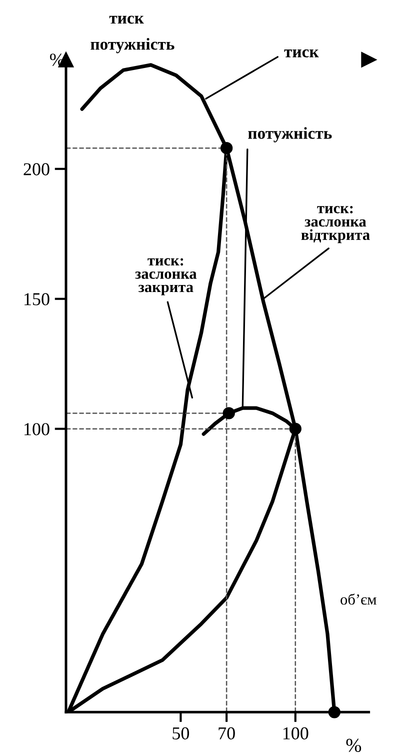  Describe the element at coordinates (354, 745) in the screenshot. I see `x-axis-title: %` at that location.